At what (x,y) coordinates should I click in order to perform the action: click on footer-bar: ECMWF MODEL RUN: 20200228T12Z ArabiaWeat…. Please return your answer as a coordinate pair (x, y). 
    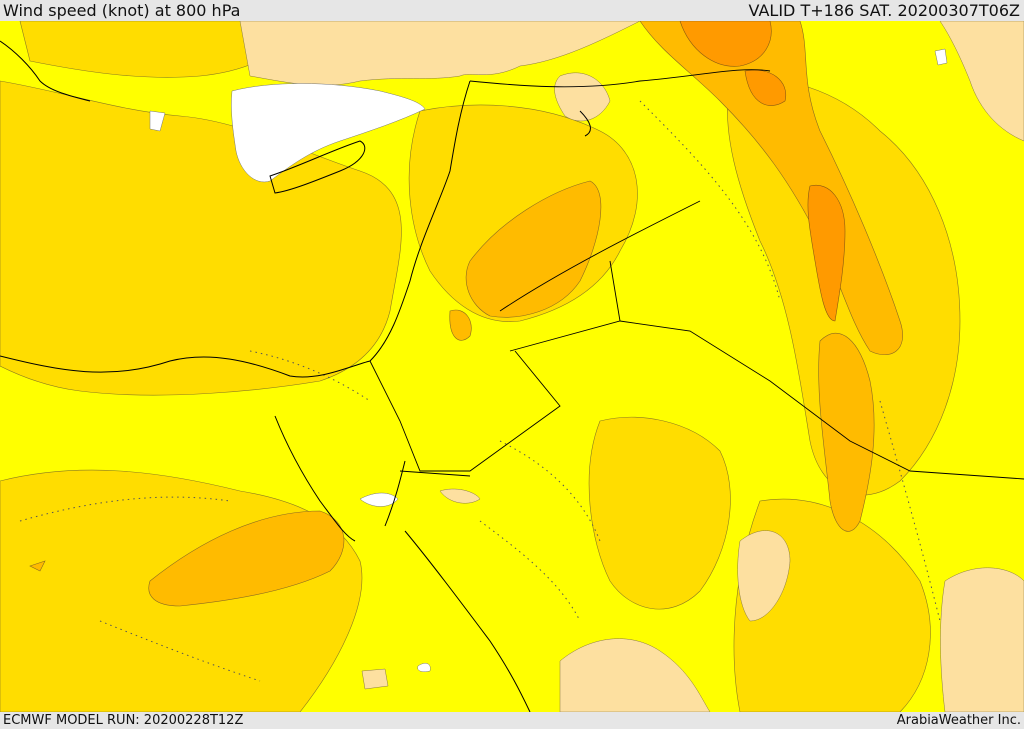
    Looking at the image, I should click on (512, 720).